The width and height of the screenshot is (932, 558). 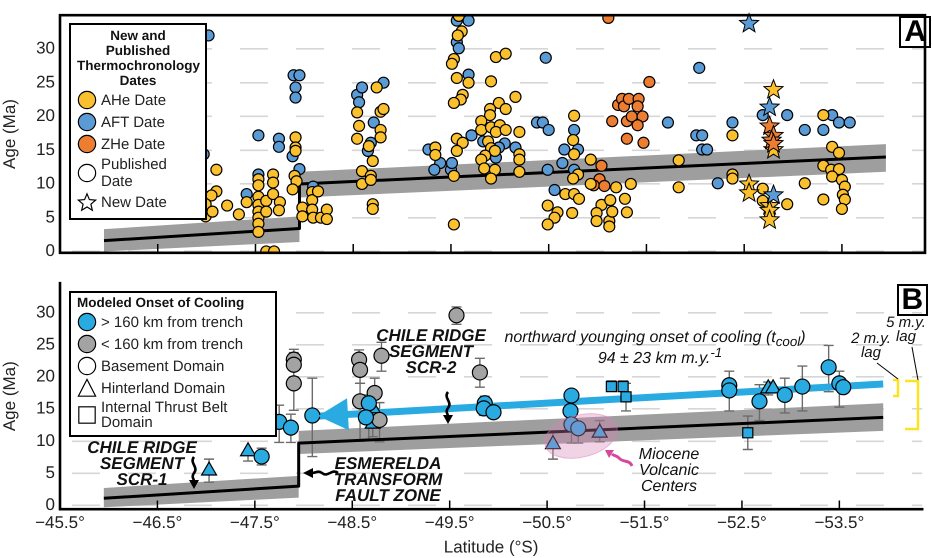 What do you see at coordinates (172, 344) in the screenshot?
I see `legend-label: < 160 km from trench` at bounding box center [172, 344].